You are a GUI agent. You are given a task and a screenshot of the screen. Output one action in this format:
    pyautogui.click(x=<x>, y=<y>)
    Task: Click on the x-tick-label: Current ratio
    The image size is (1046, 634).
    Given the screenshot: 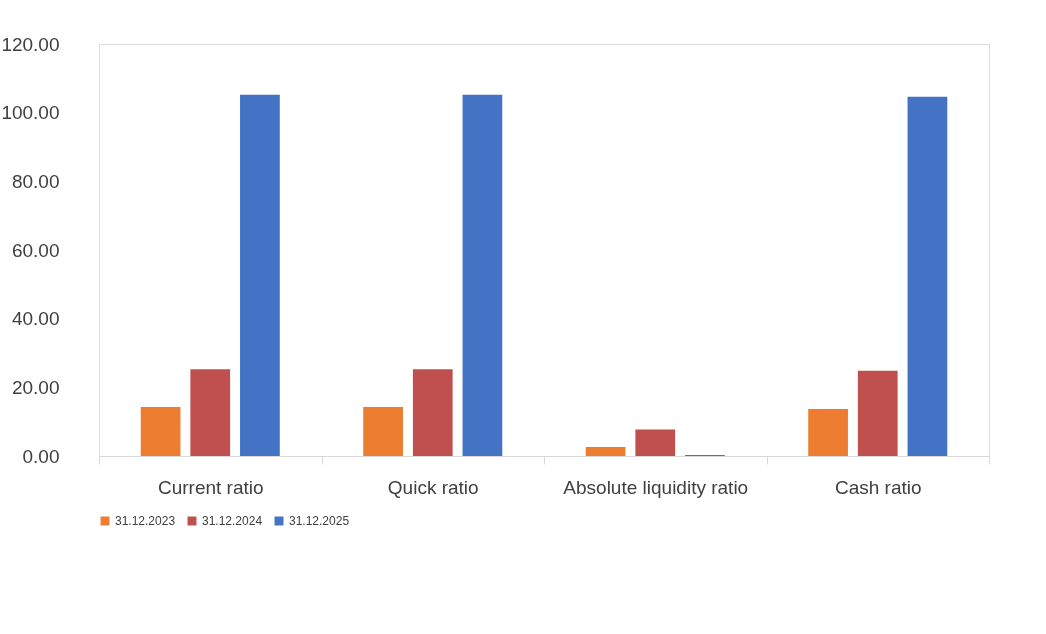 What is the action you would take?
    pyautogui.click(x=210, y=487)
    